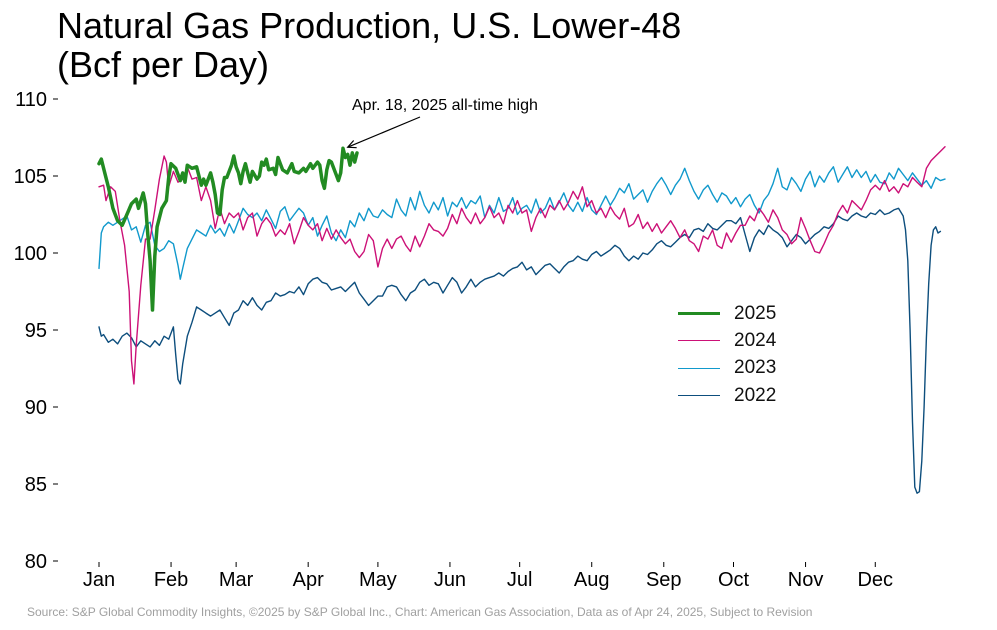 The height and width of the screenshot is (630, 997). What do you see at coordinates (351, 144) in the screenshot?
I see `annotation-arrow-head` at bounding box center [351, 144].